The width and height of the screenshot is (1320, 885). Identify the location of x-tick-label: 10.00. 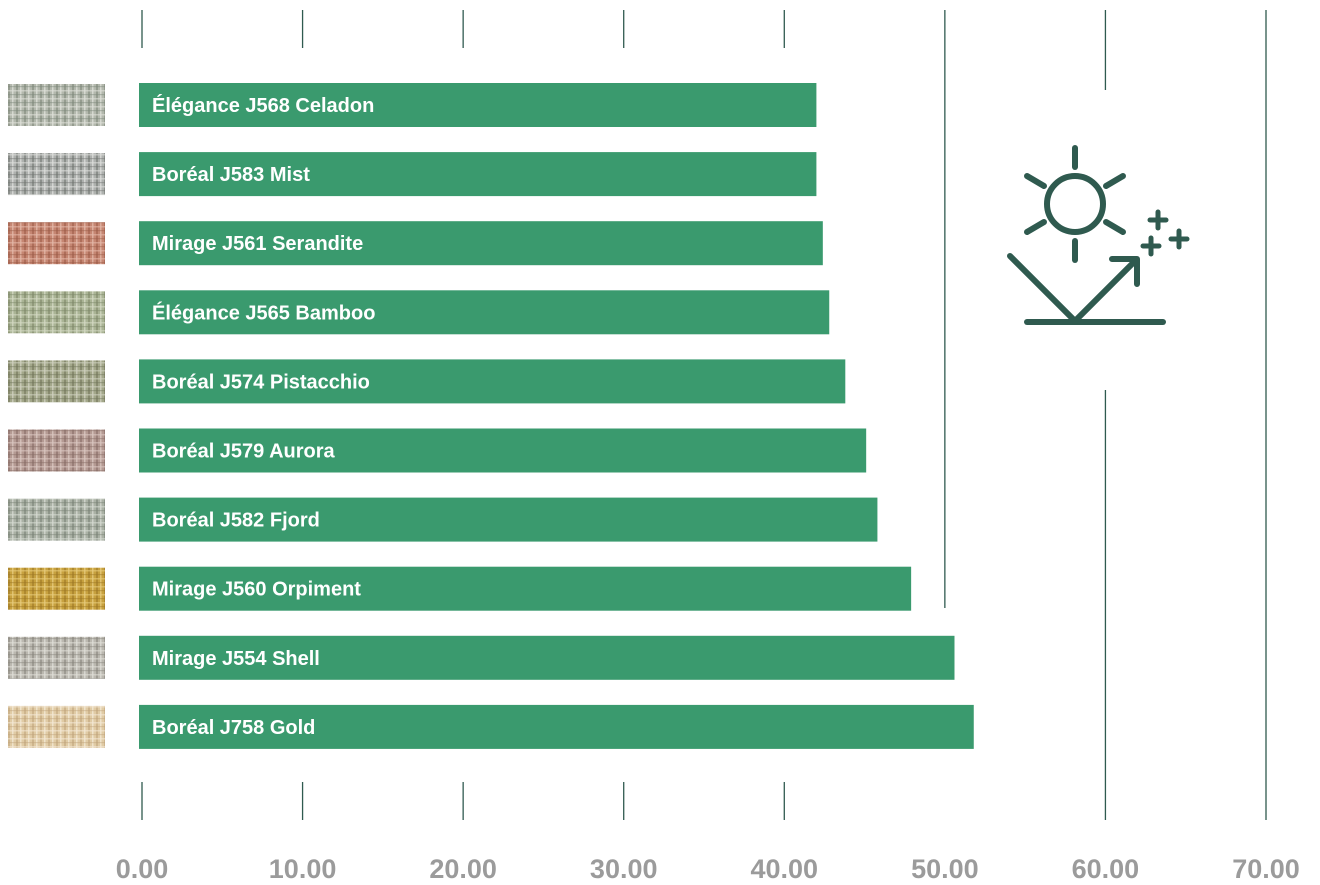
(303, 869).